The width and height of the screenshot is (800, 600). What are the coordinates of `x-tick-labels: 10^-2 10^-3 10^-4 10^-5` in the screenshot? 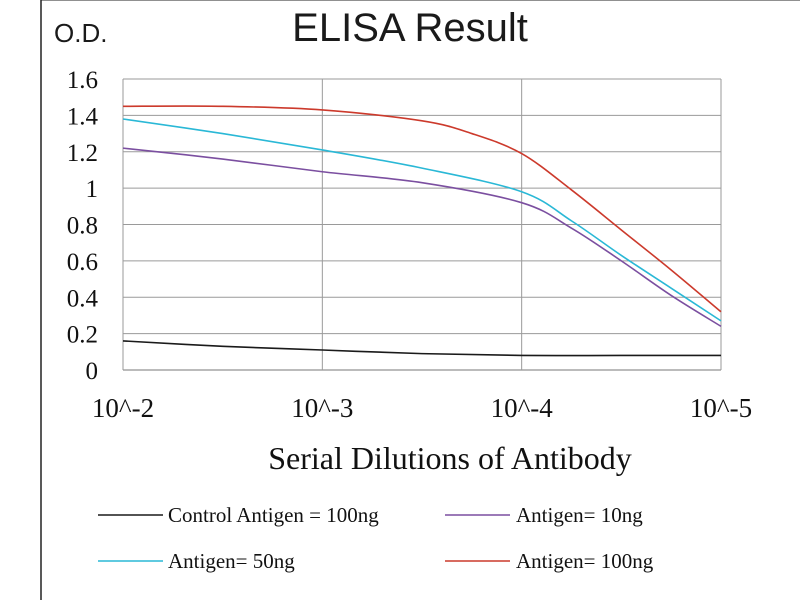 It's located at (422, 408).